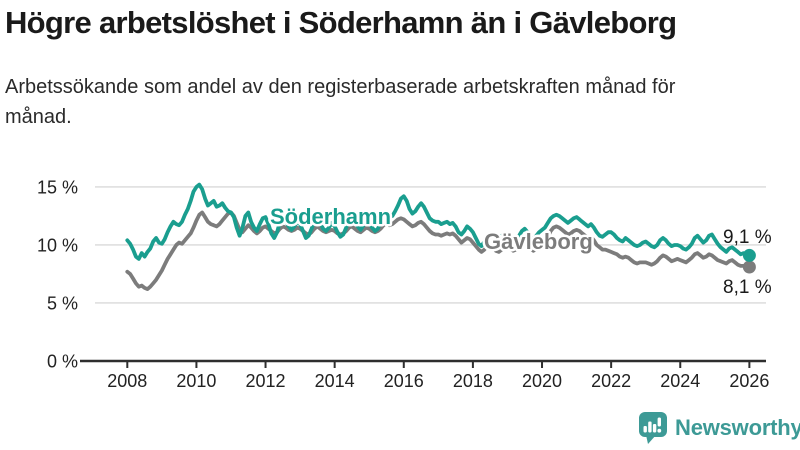 The width and height of the screenshot is (800, 450). What do you see at coordinates (196, 381) in the screenshot?
I see `x-axis-tick-label: 2010` at bounding box center [196, 381].